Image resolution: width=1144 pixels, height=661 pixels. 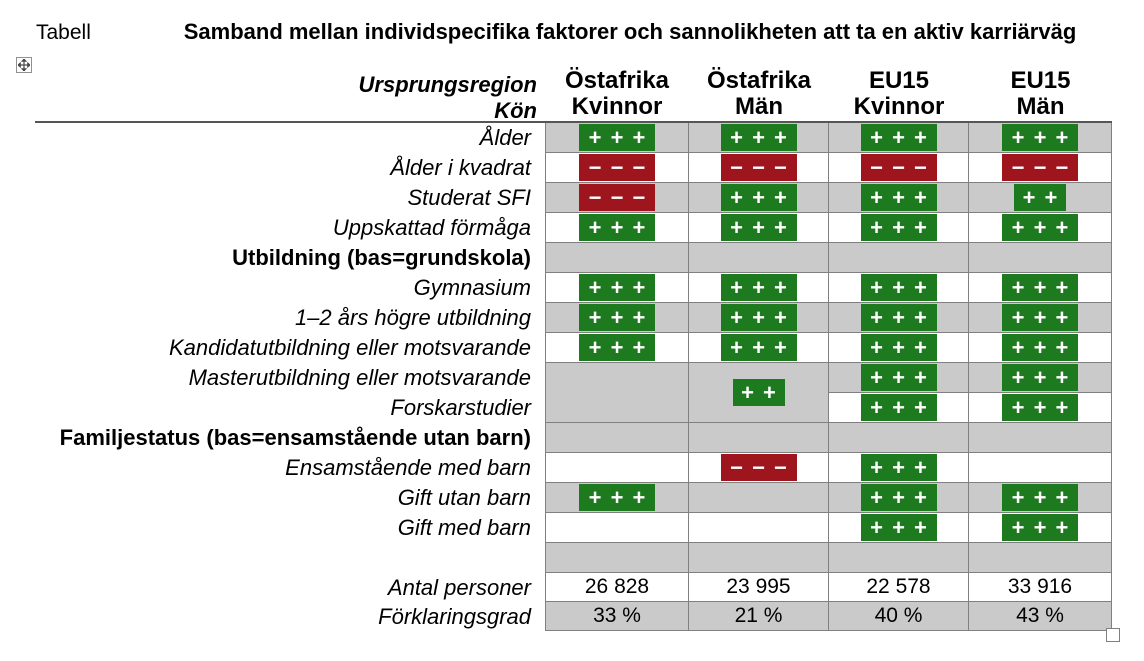 What do you see at coordinates (464, 497) in the screenshot?
I see `row-label: Gift utan barn` at bounding box center [464, 497].